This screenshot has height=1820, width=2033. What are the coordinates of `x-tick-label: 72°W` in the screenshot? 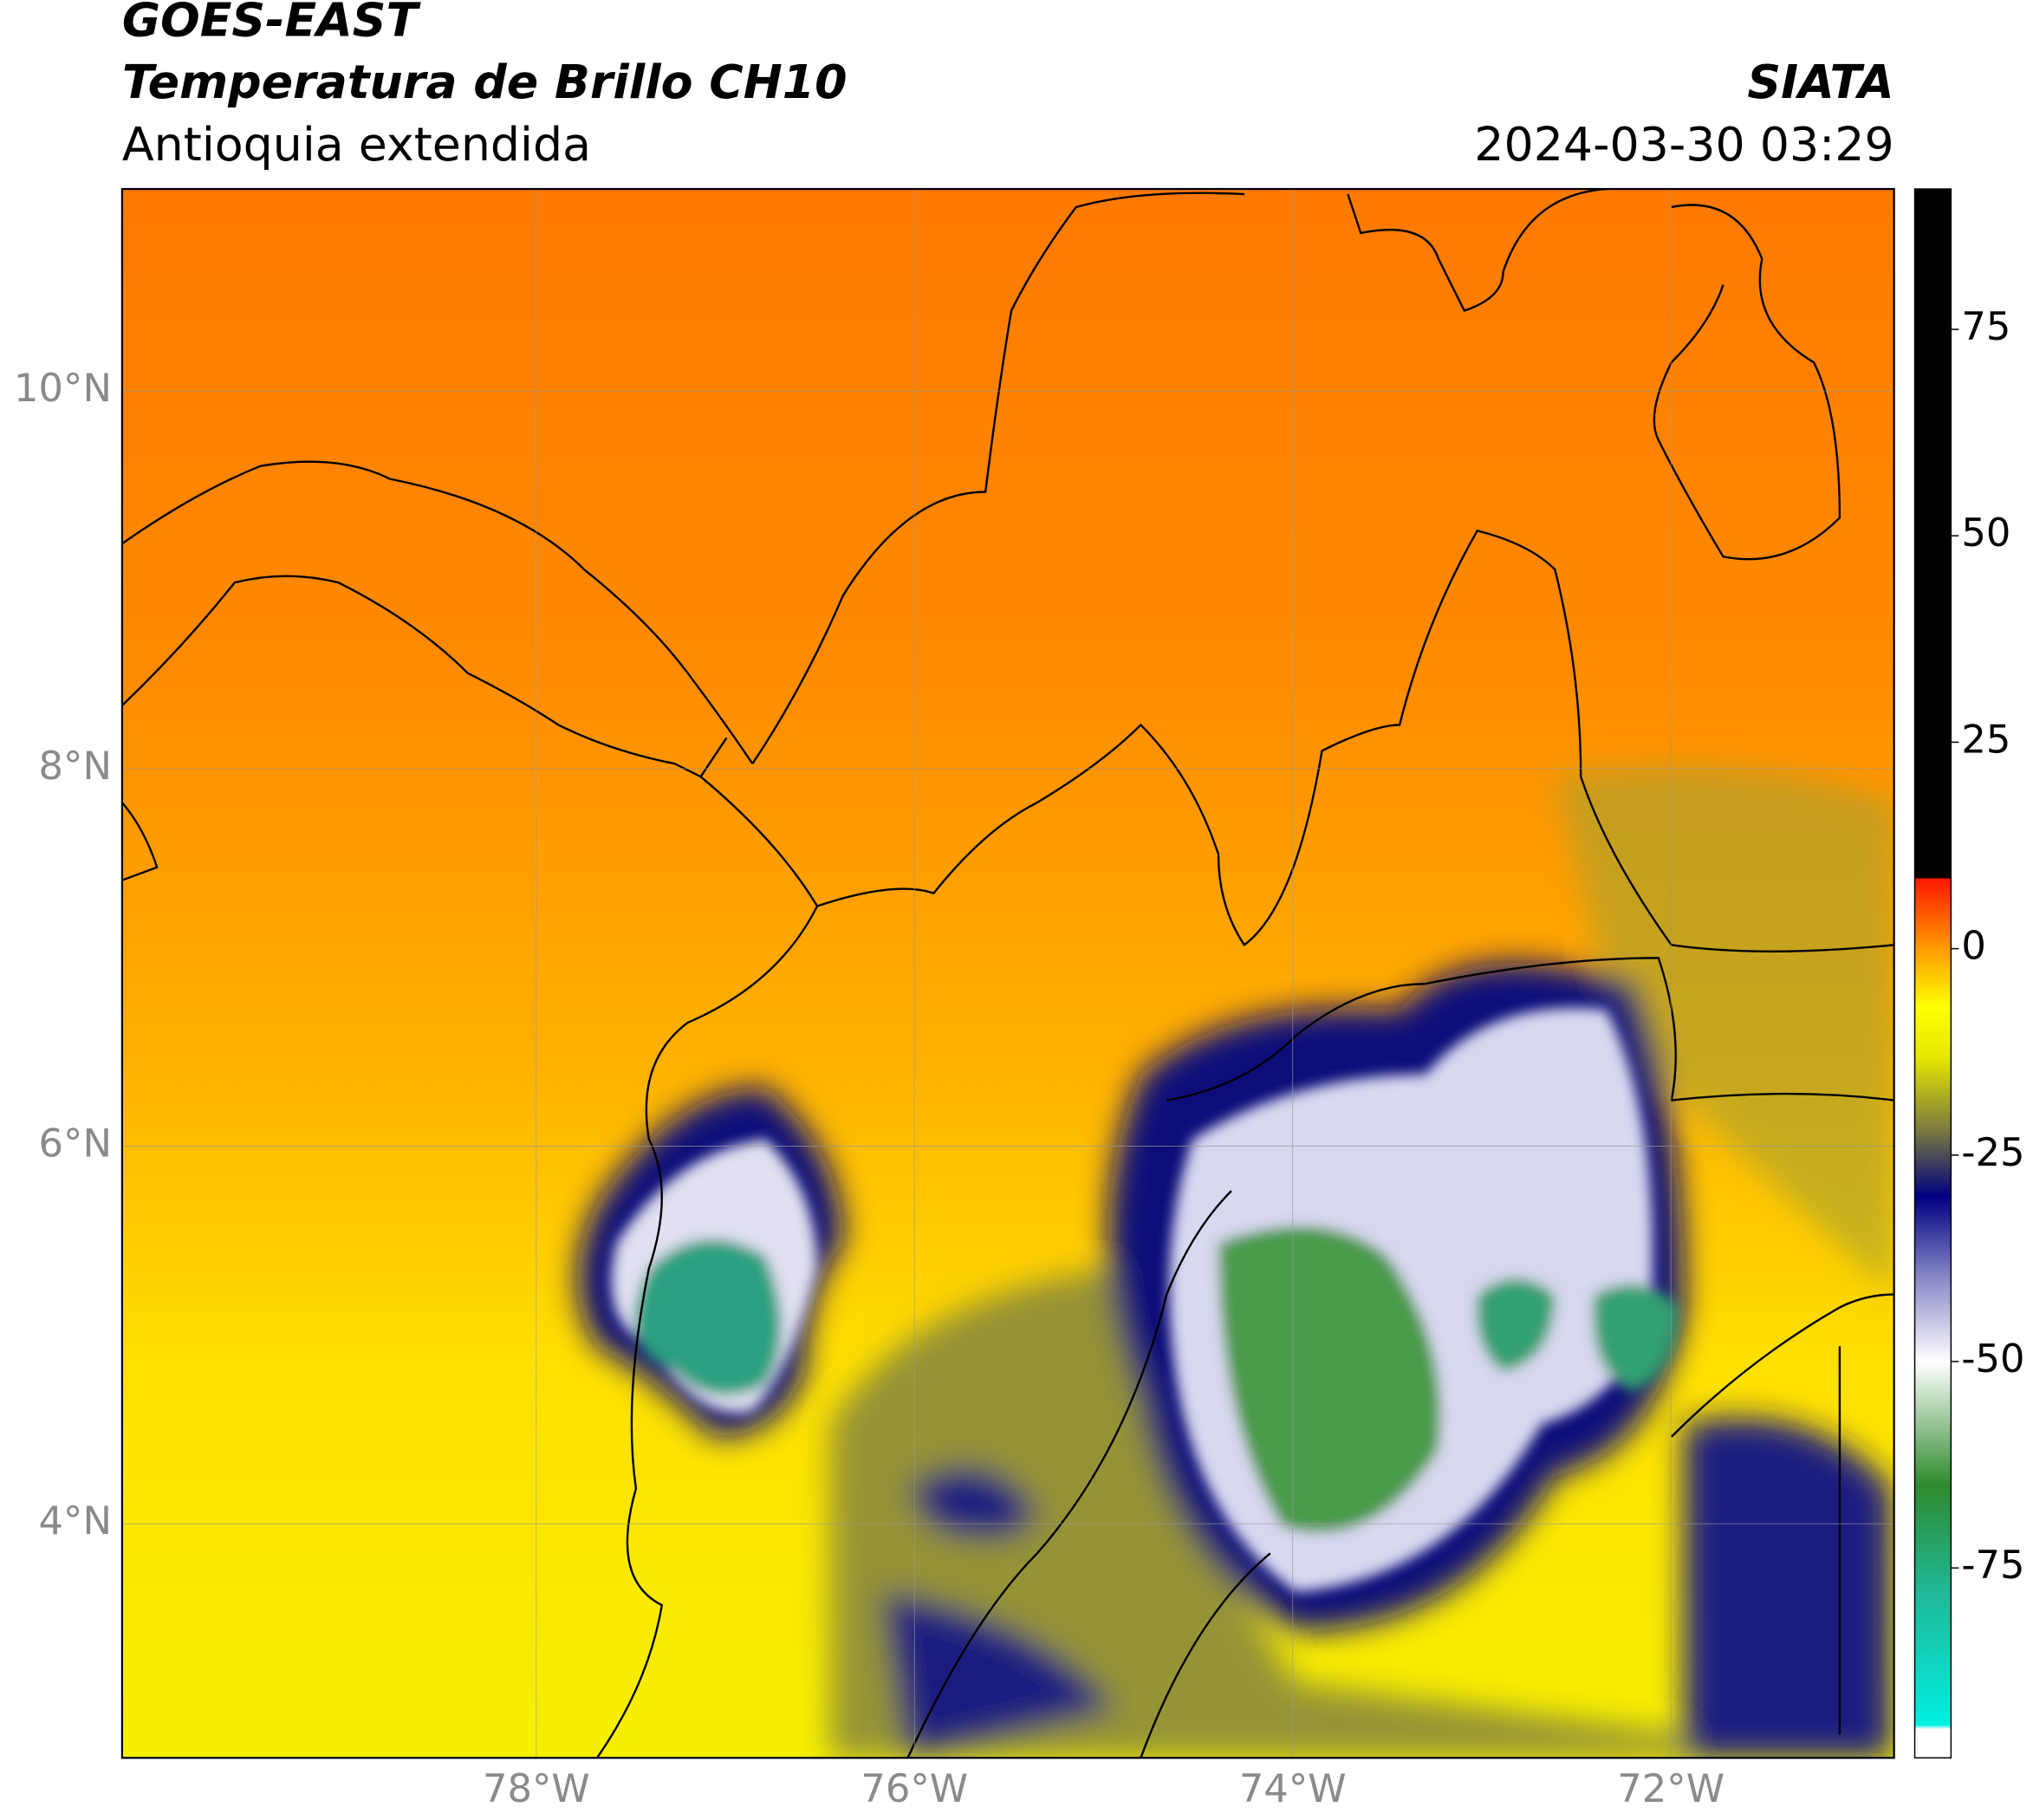 It's located at (1670, 1788).